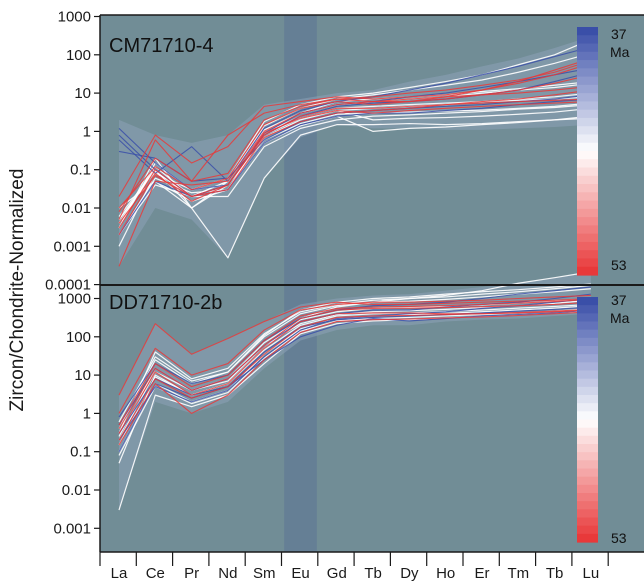  What do you see at coordinates (337, 573) in the screenshot?
I see `x-tick-label: Gd` at bounding box center [337, 573].